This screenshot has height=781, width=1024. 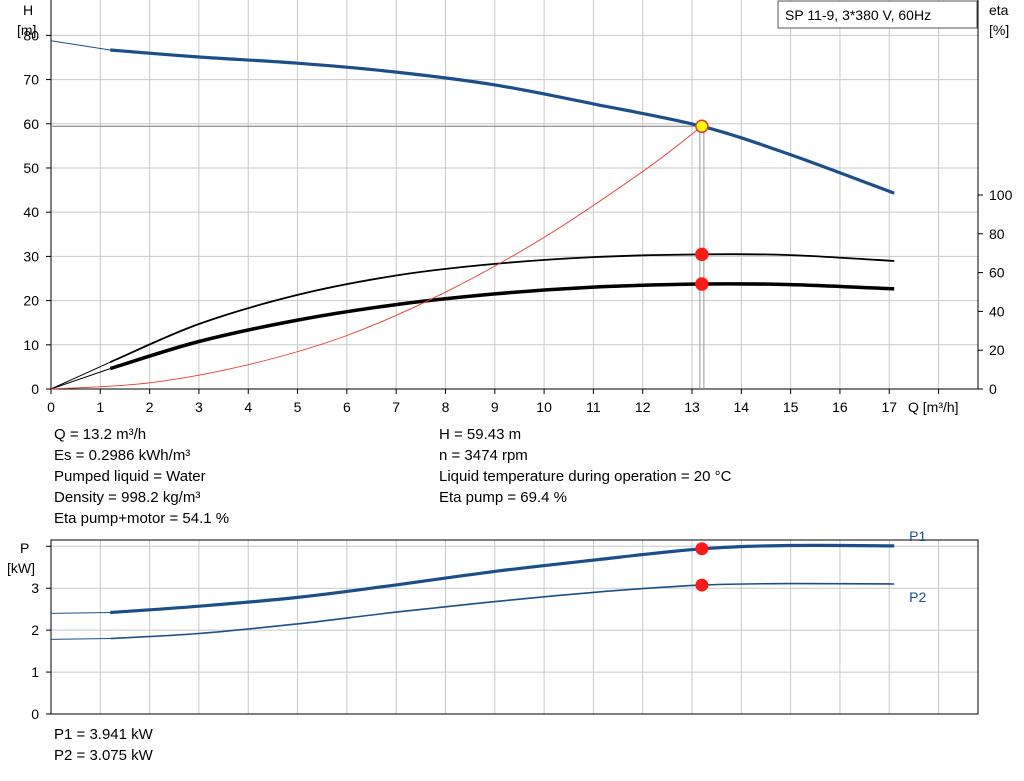 I want to click on x-tick-label: 2, so click(x=150, y=407).